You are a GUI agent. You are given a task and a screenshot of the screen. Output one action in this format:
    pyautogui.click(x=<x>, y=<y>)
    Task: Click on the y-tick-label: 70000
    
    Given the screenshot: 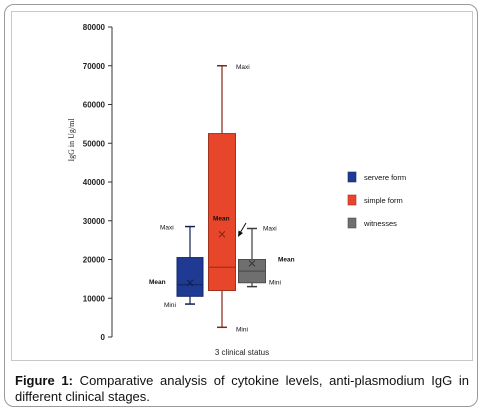 What is the action you would take?
    pyautogui.click(x=94, y=66)
    